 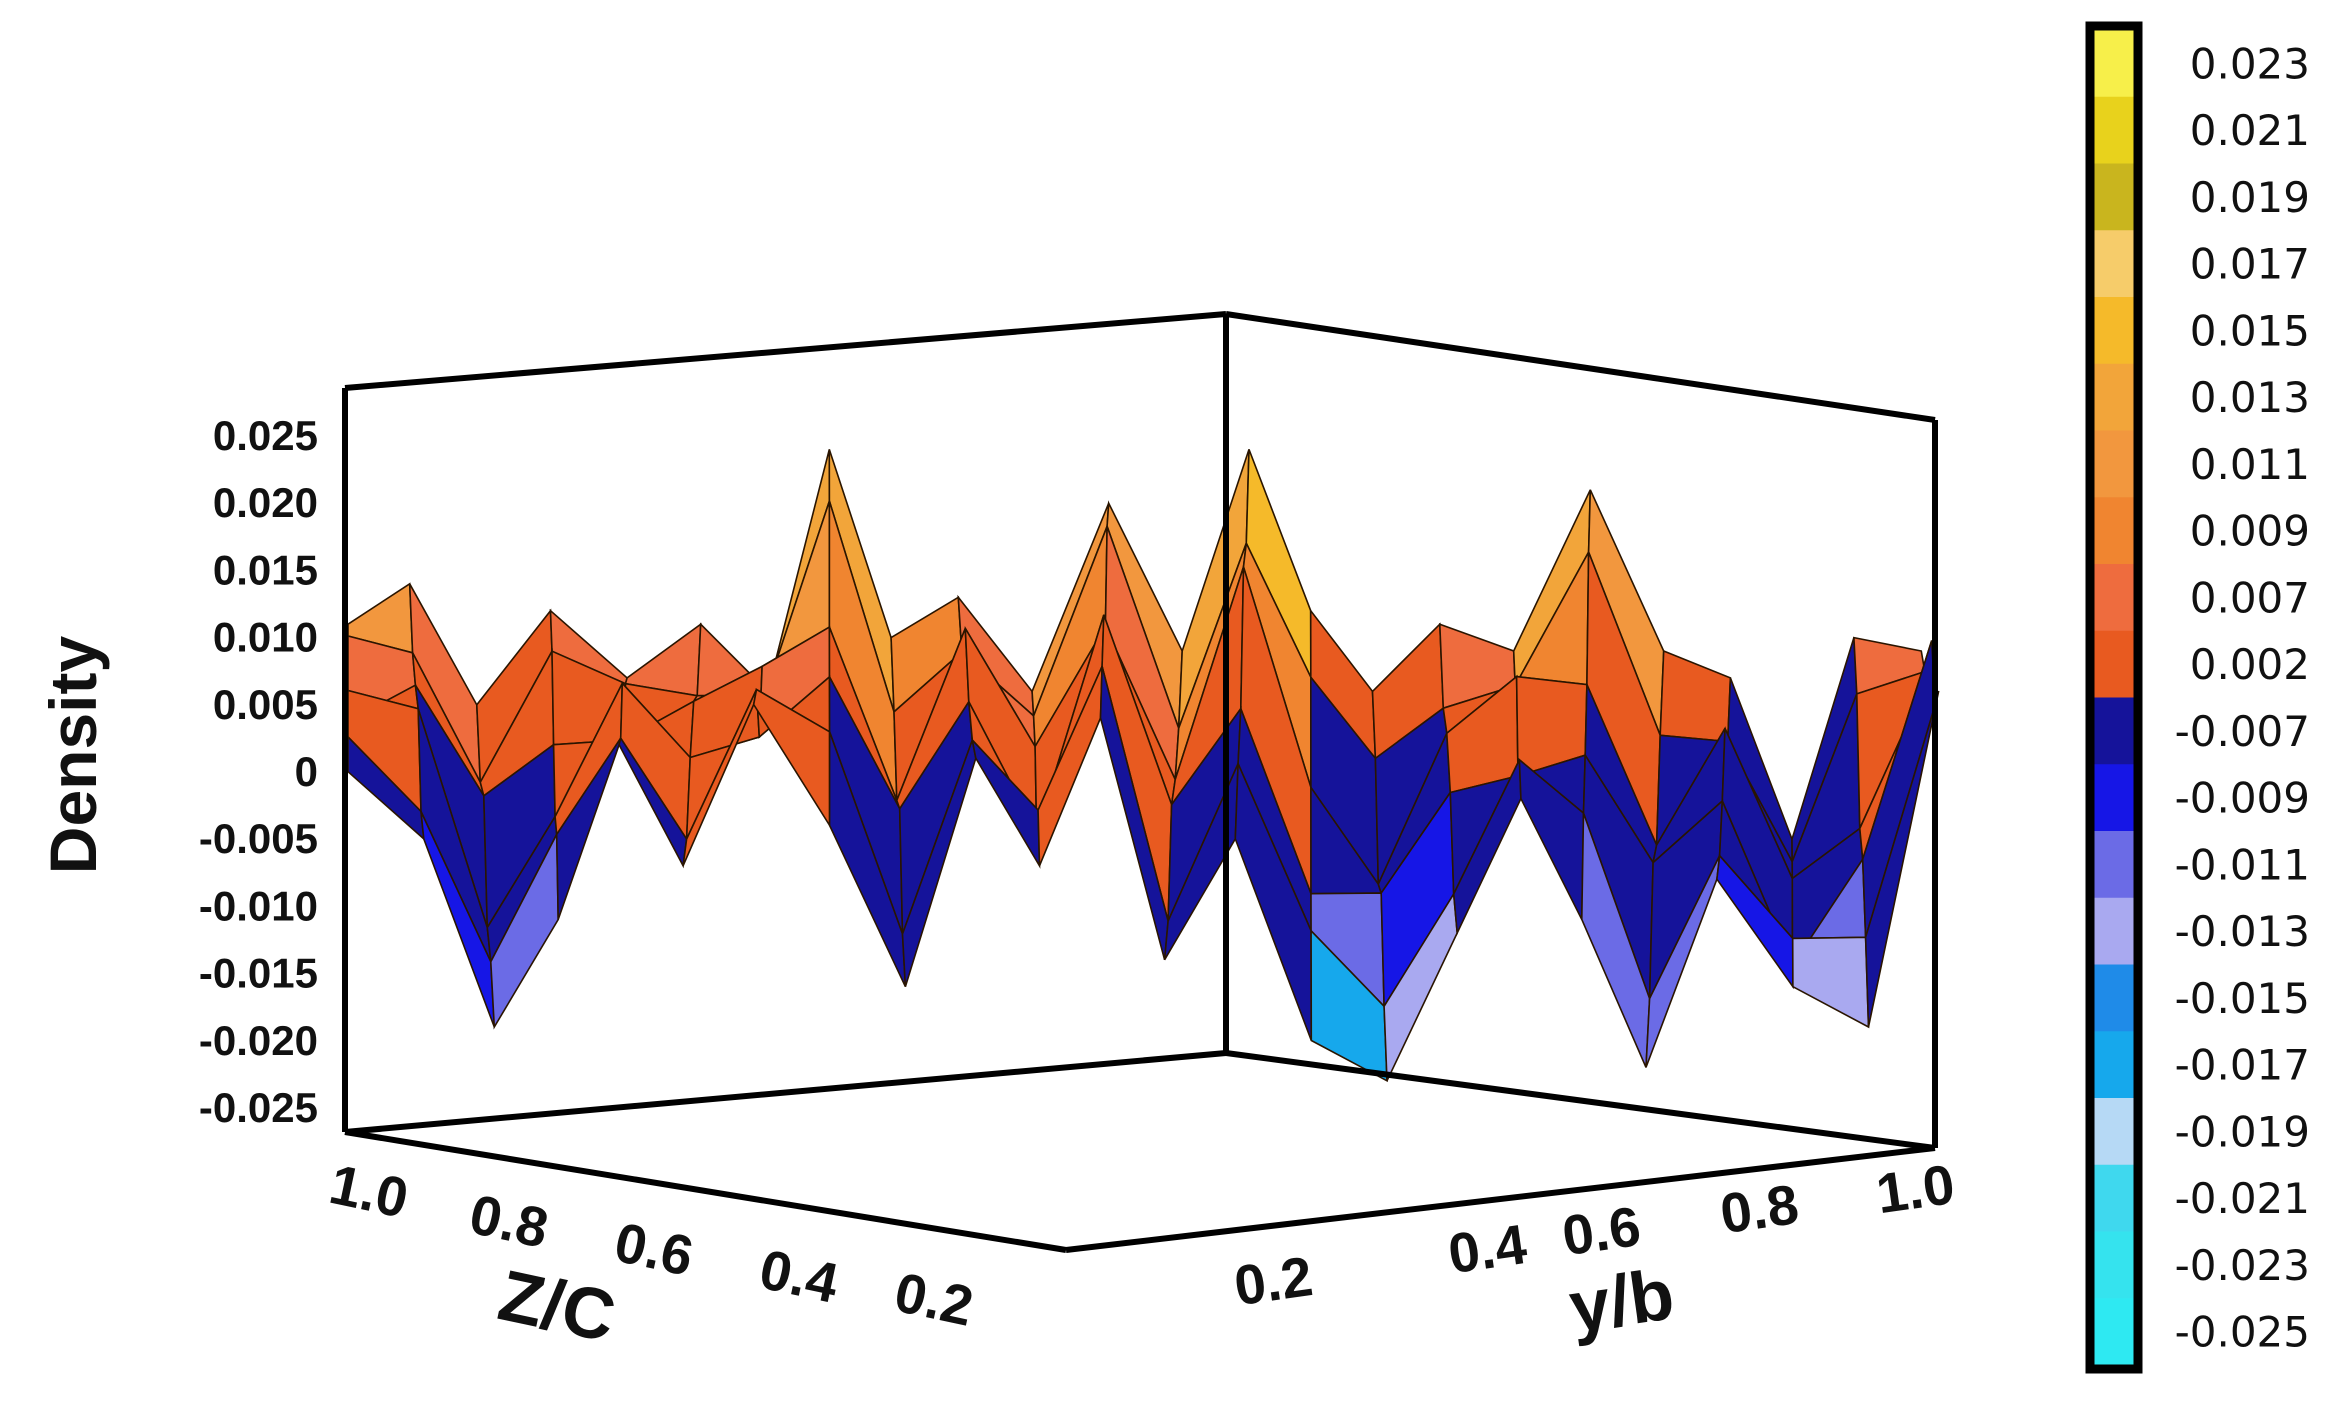 What do you see at coordinates (258, 973) in the screenshot?
I see `z-tick-label: -0.015` at bounding box center [258, 973].